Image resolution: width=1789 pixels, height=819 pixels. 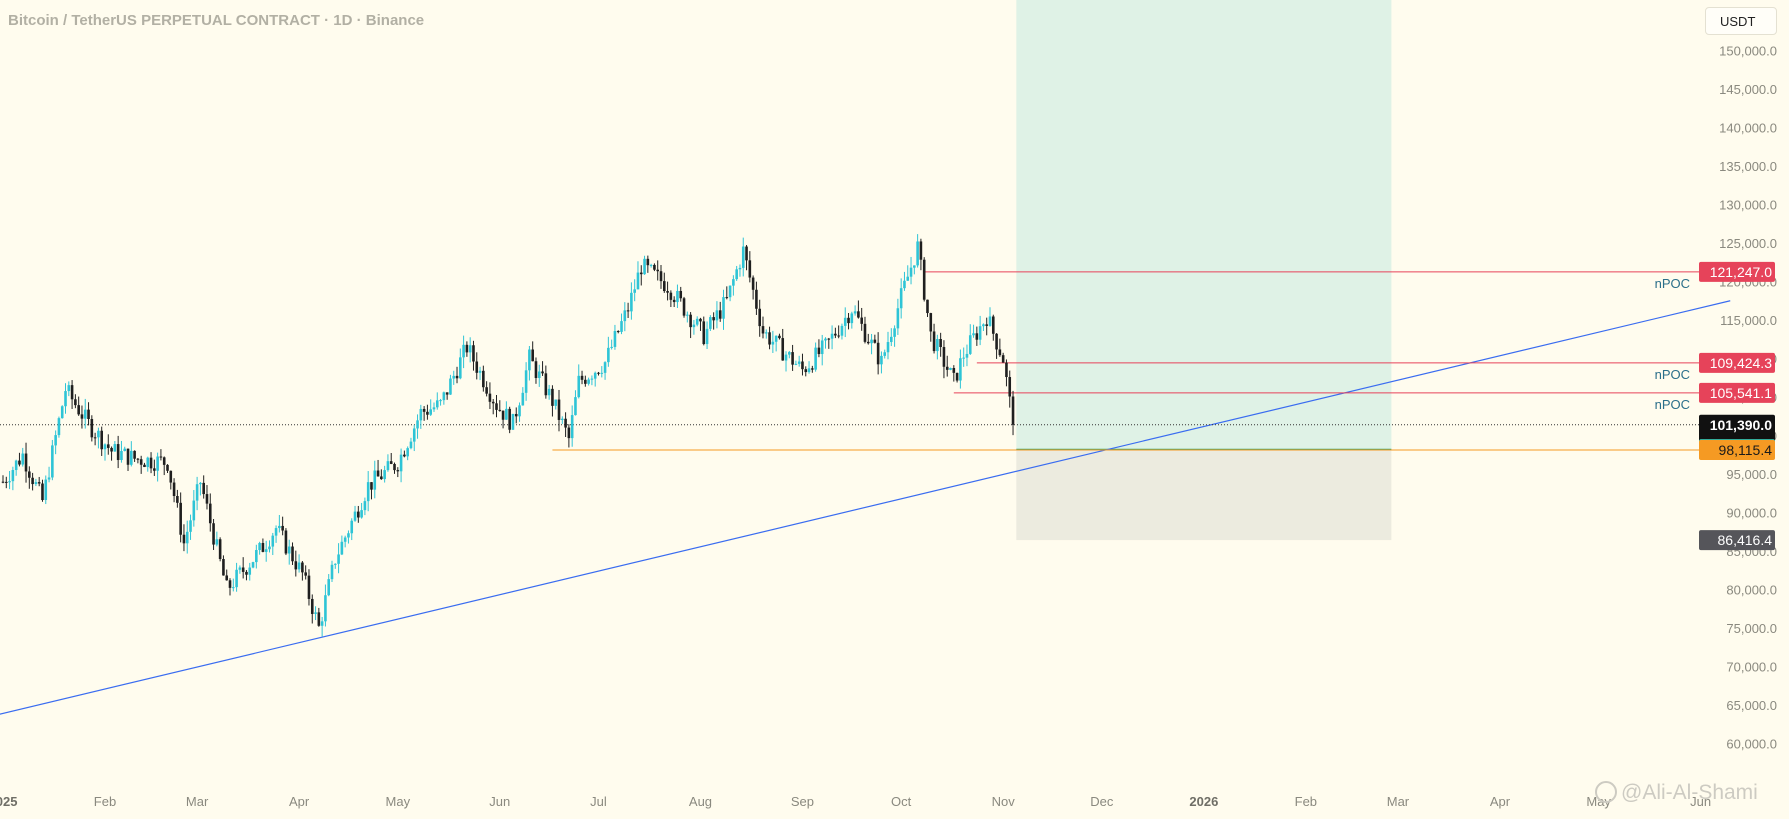 I want to click on line-labels: nPOC nPOC nPOC, so click(x=1672, y=344).